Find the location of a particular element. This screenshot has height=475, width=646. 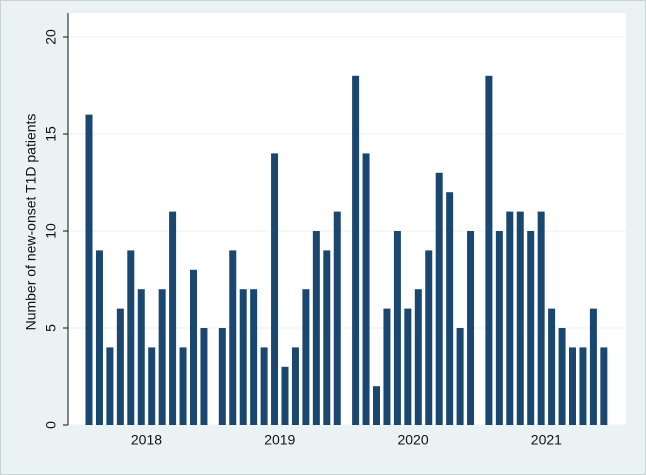

x-group-label: 2019 is located at coordinates (279, 440).